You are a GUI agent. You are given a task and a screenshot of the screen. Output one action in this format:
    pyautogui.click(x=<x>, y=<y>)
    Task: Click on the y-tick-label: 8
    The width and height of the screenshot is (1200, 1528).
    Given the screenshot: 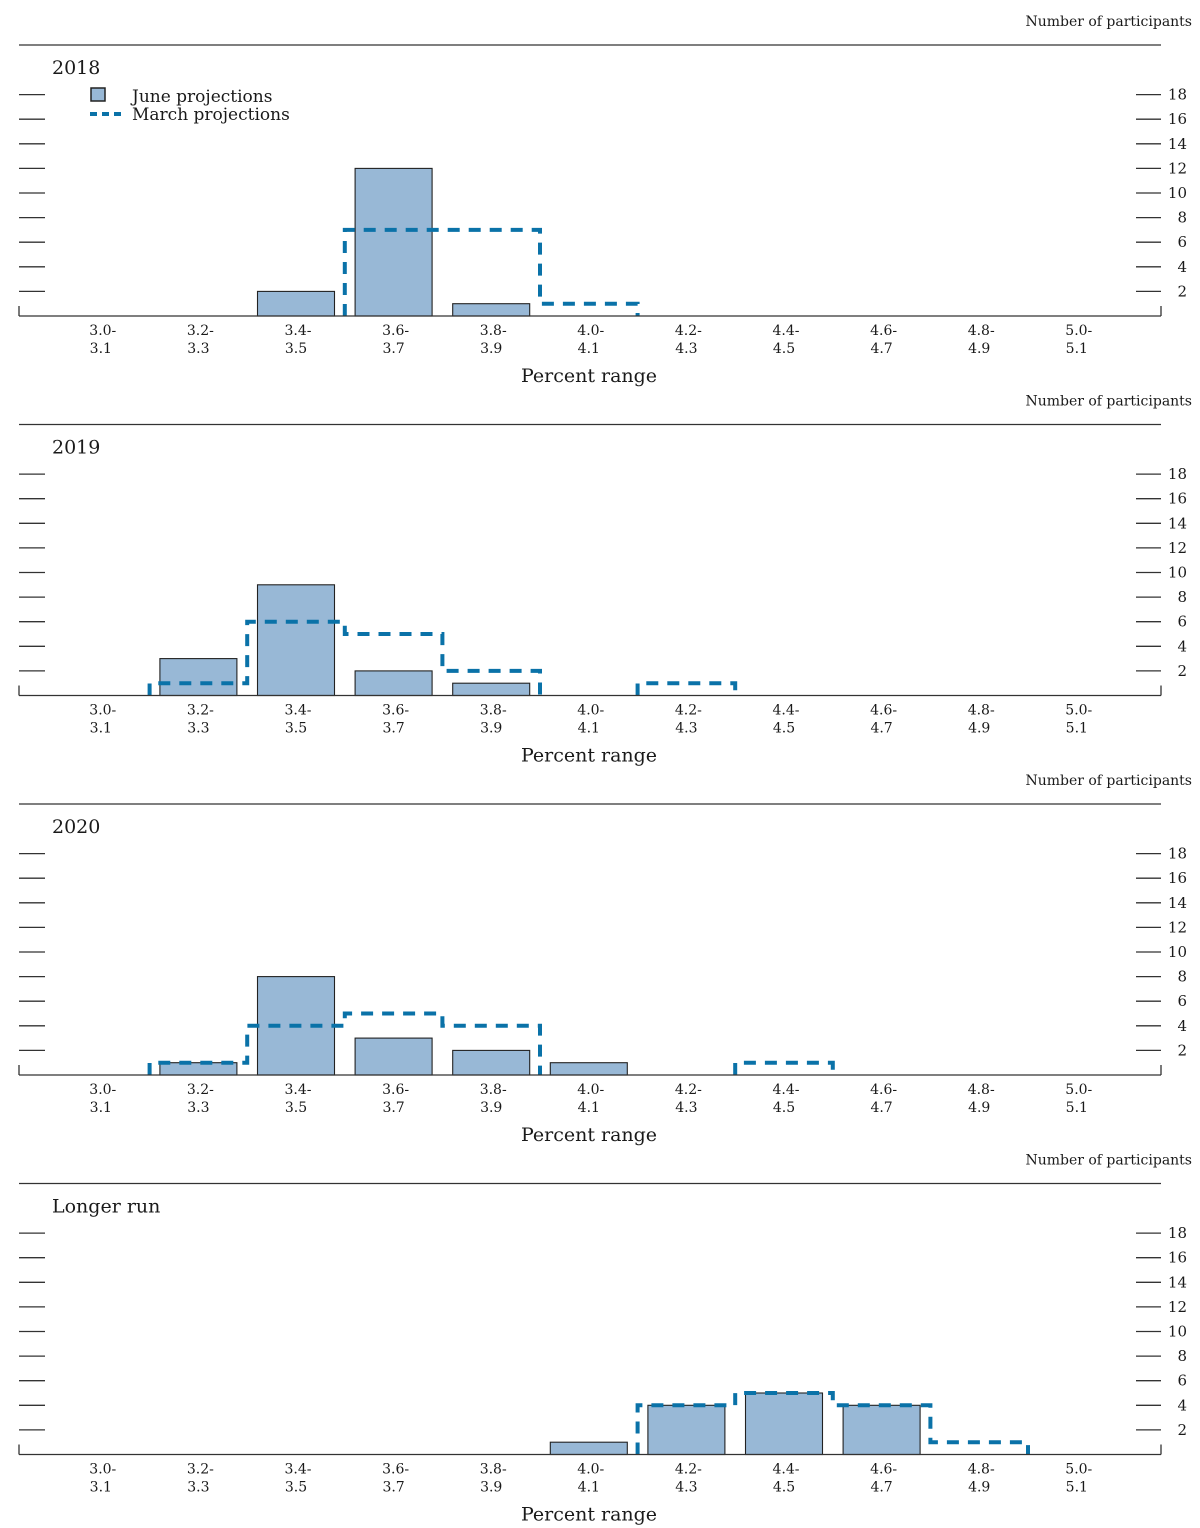 What is the action you would take?
    pyautogui.click(x=1182, y=218)
    